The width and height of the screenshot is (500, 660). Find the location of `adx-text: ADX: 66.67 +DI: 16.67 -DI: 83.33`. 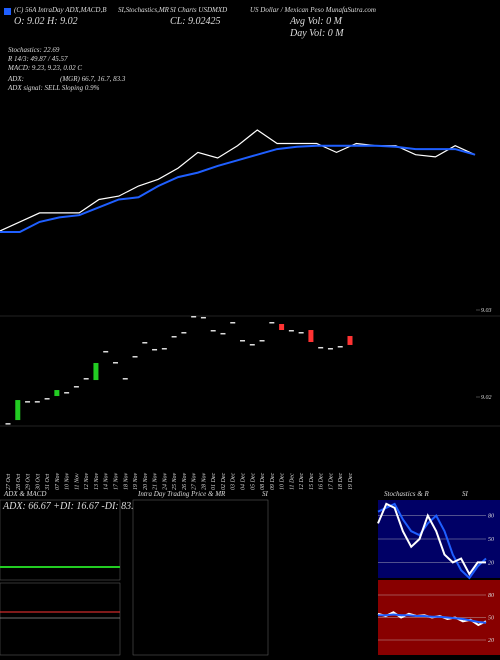

adx-text: ADX: 66.67 +DI: 16.67 -DI: 83.33 is located at coordinates (73, 506).